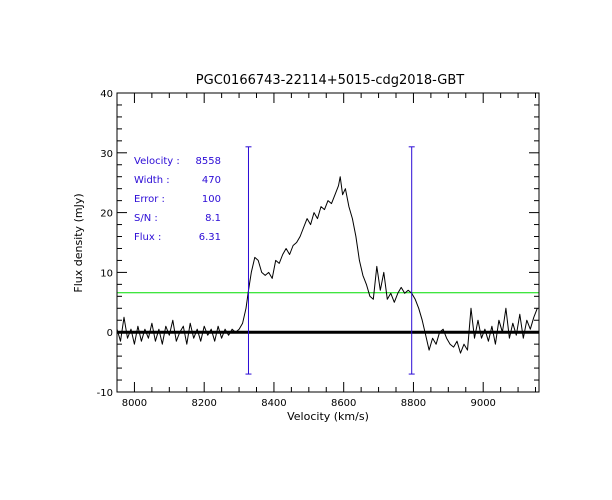 The height and width of the screenshot is (500, 612). I want to click on y-tick-label: 0, so click(110, 333).